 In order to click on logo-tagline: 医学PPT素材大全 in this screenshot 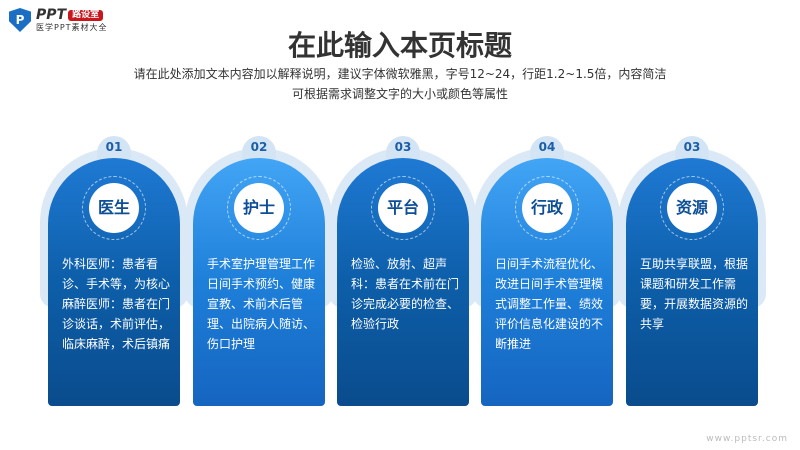, I will do `click(72, 27)`.